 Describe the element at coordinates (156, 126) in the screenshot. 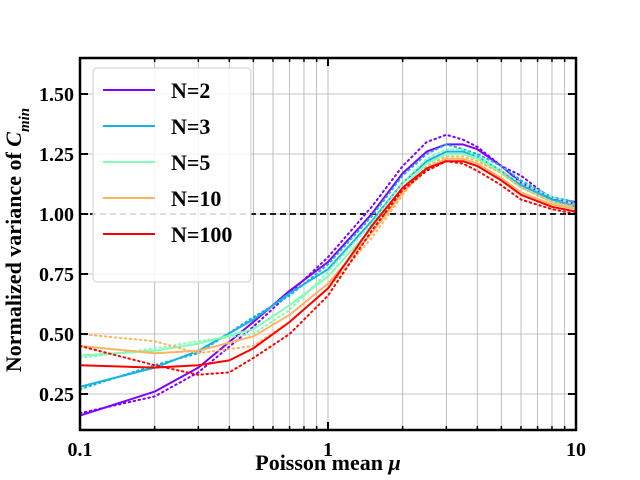

I see `legend-item: N=3` at that location.